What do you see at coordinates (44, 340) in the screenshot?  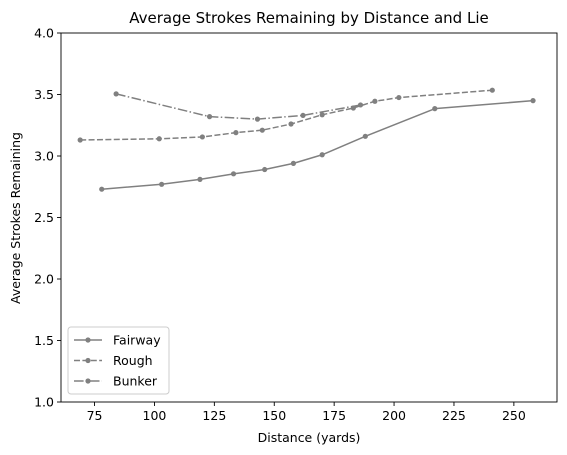 I see `y-tick-label: 1.5` at bounding box center [44, 340].